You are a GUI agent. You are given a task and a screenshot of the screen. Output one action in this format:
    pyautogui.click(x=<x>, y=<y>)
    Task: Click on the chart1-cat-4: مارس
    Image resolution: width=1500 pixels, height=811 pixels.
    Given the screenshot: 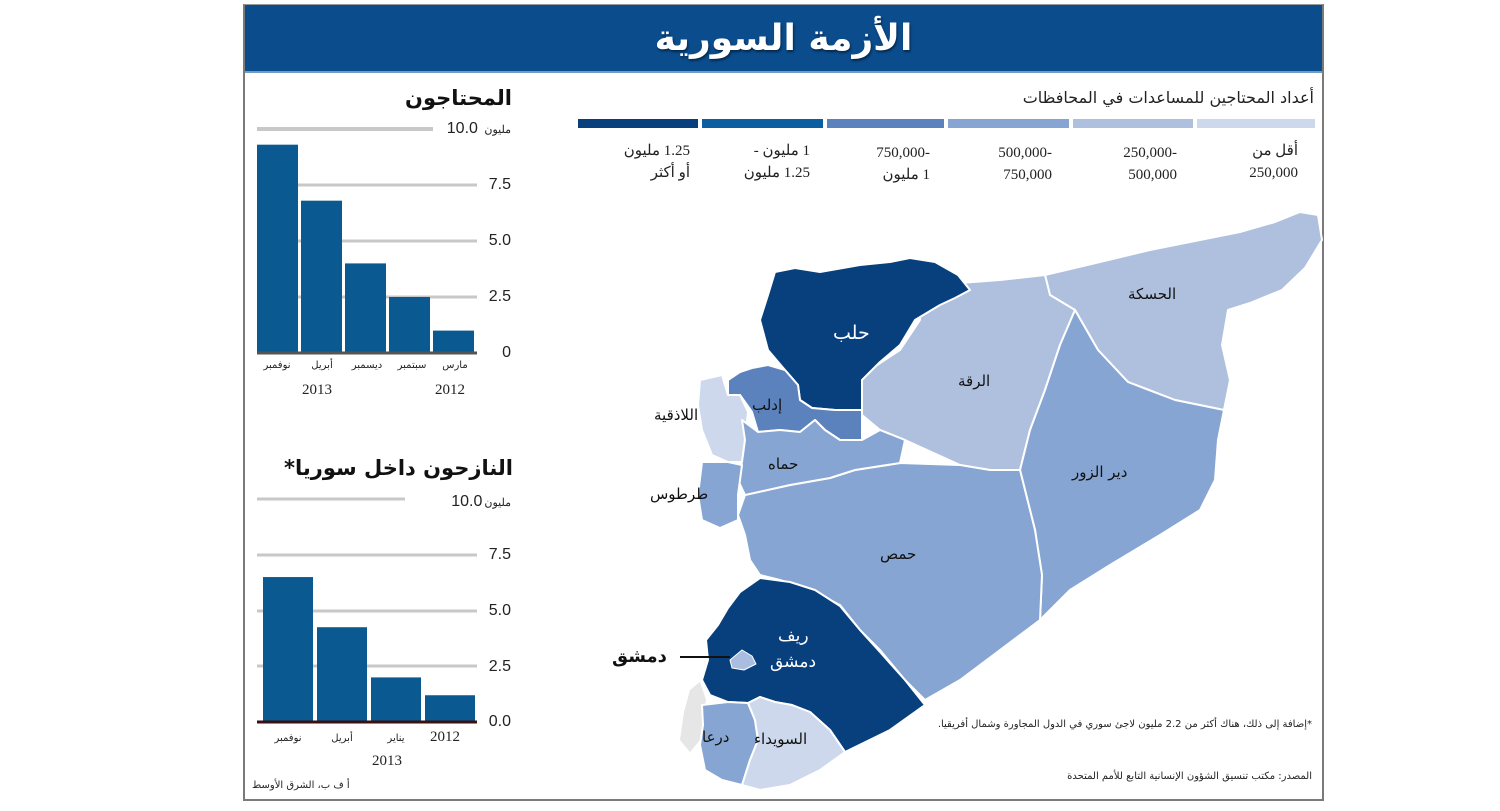 What is the action you would take?
    pyautogui.click(x=455, y=365)
    